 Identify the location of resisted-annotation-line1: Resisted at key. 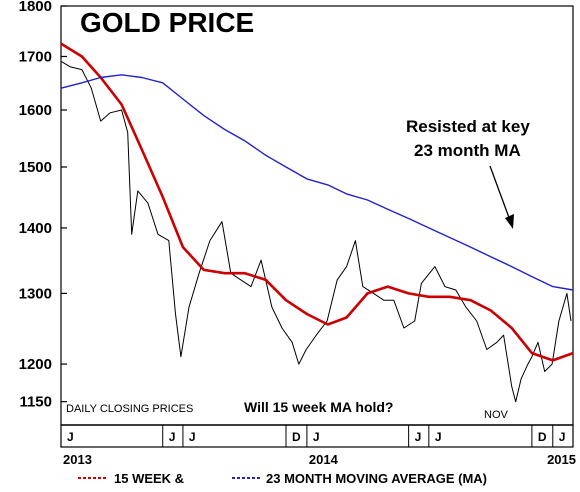
(468, 126).